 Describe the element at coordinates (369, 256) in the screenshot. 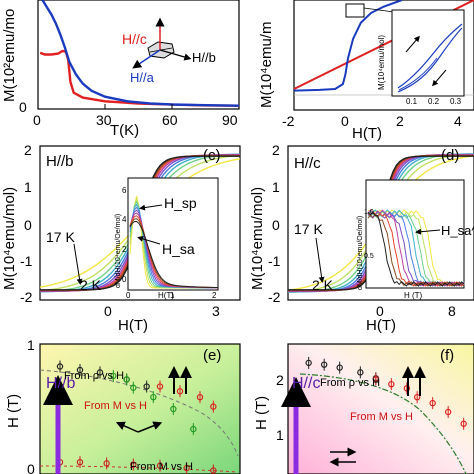

I see `d-inset-ytick-05: 0.5` at that location.